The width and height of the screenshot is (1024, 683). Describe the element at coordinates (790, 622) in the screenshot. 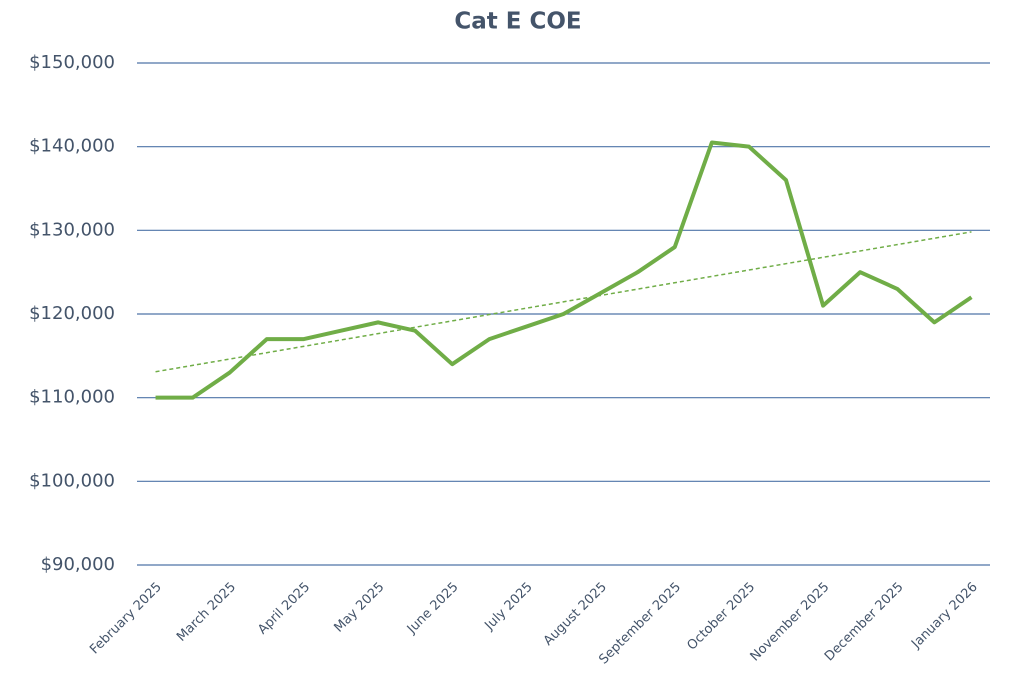

I see `x-tick-label: November 2025` at that location.